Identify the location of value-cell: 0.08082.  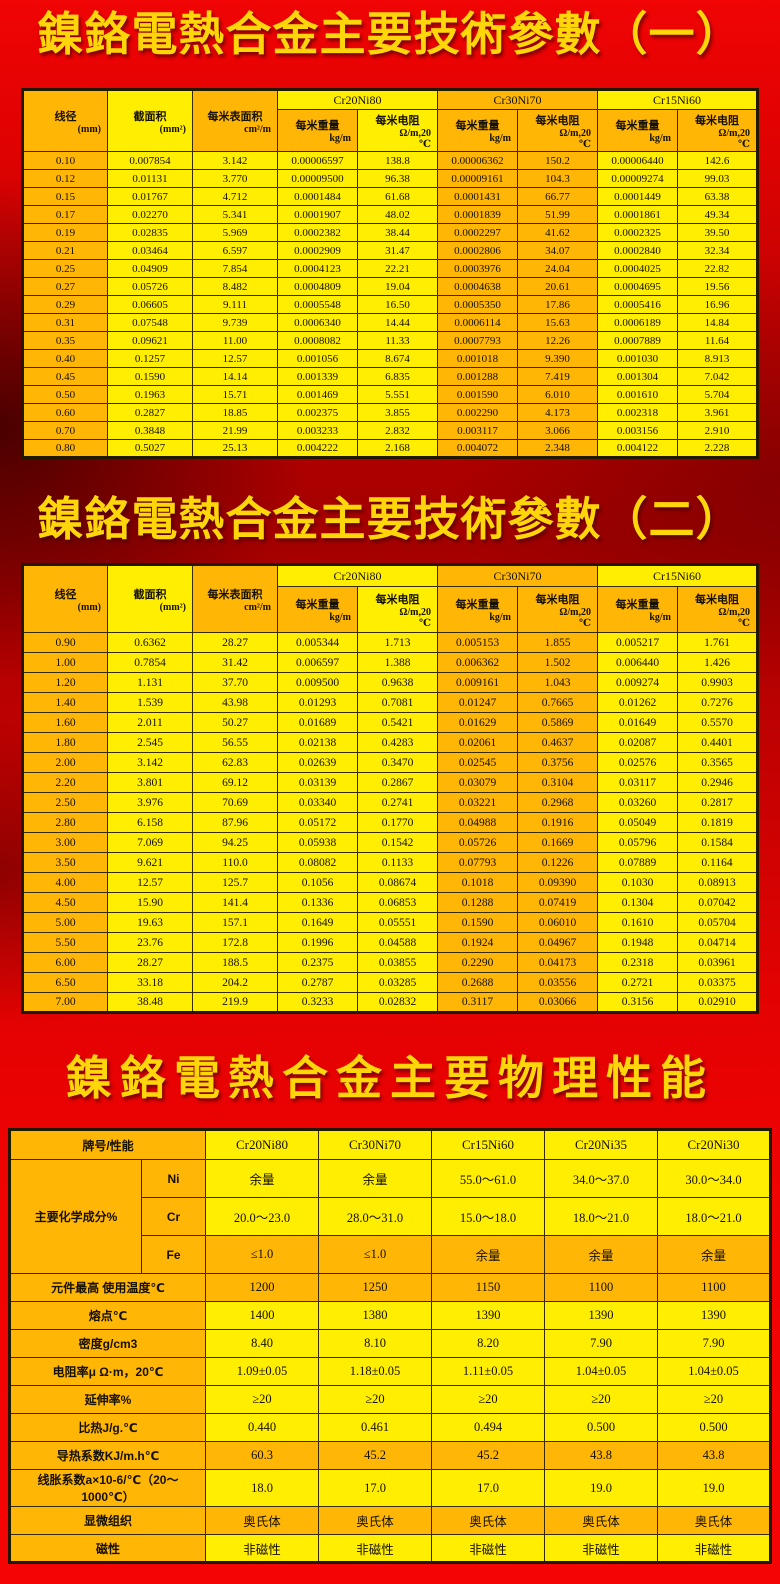
(317, 862).